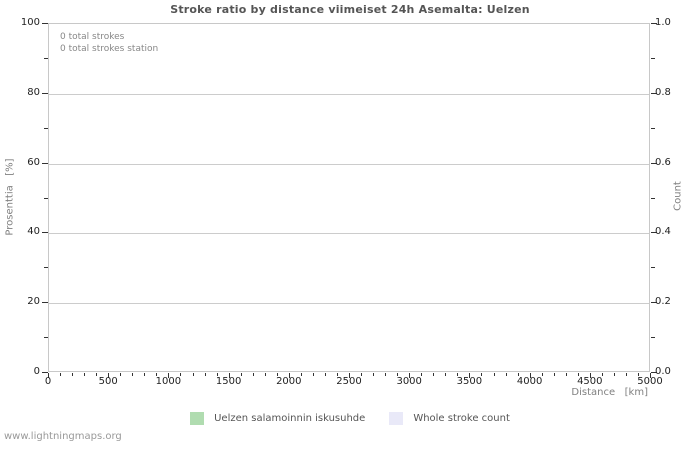 This screenshot has width=700, height=450. I want to click on x-tick-label: 5000, so click(650, 381).